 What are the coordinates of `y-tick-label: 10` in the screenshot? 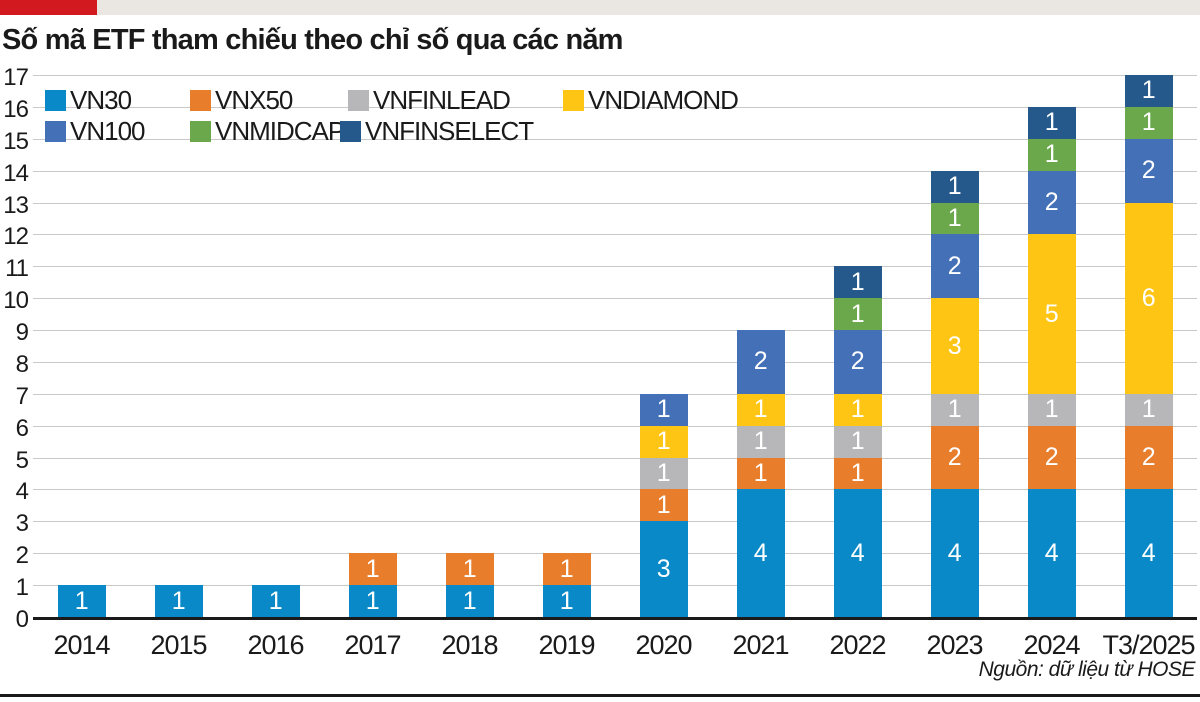 It's located at (16, 301).